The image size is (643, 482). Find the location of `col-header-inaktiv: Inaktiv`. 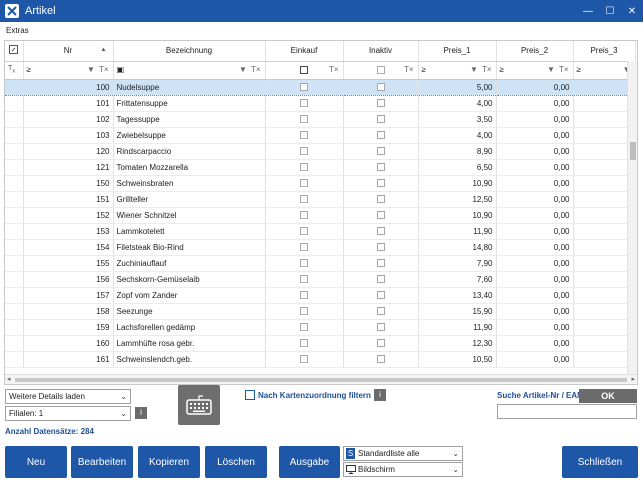

col-header-inaktiv: Inaktiv is located at coordinates (381, 51).